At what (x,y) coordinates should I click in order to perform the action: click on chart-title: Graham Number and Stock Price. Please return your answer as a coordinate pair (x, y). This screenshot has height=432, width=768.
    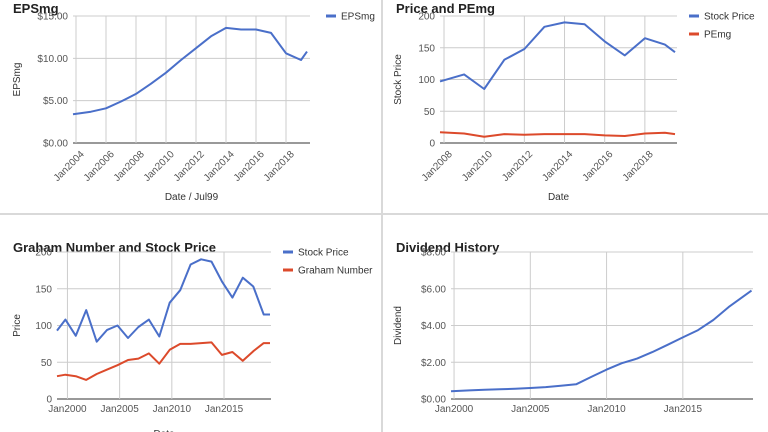
    Looking at the image, I should click on (114, 247).